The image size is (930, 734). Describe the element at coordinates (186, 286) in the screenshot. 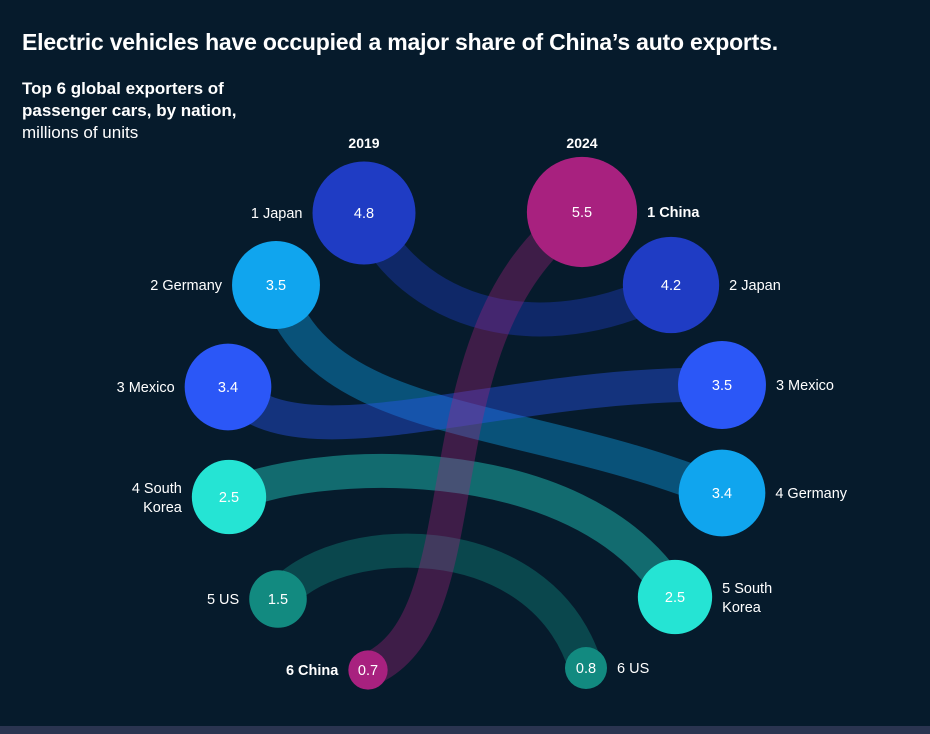

I see `rank-label-germany-2019: 2 Germany` at that location.